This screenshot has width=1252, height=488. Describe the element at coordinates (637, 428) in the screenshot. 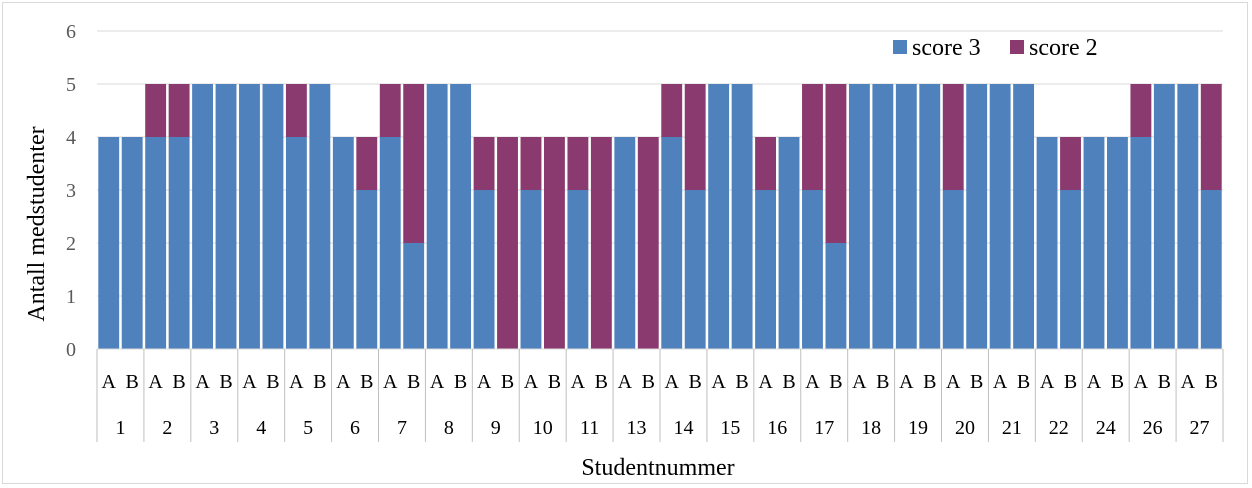

I see `x-group-label: 13` at that location.